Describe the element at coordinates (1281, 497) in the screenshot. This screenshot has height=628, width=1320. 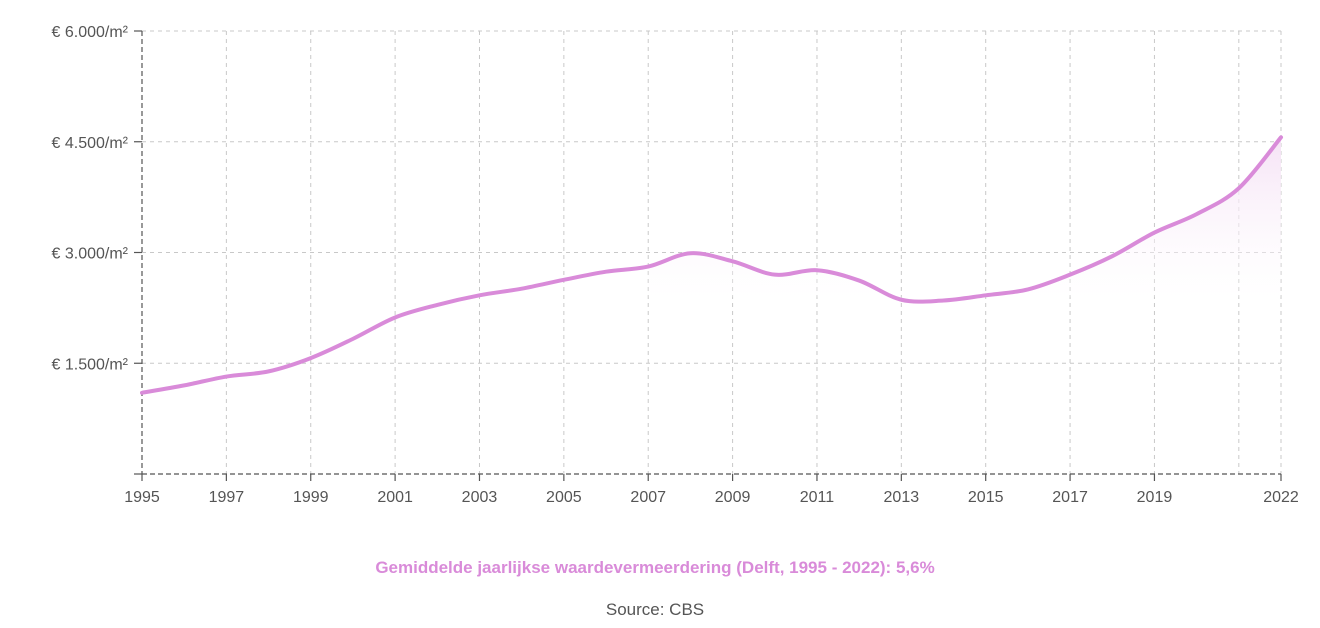
I see `x-tick-label: 2022` at that location.